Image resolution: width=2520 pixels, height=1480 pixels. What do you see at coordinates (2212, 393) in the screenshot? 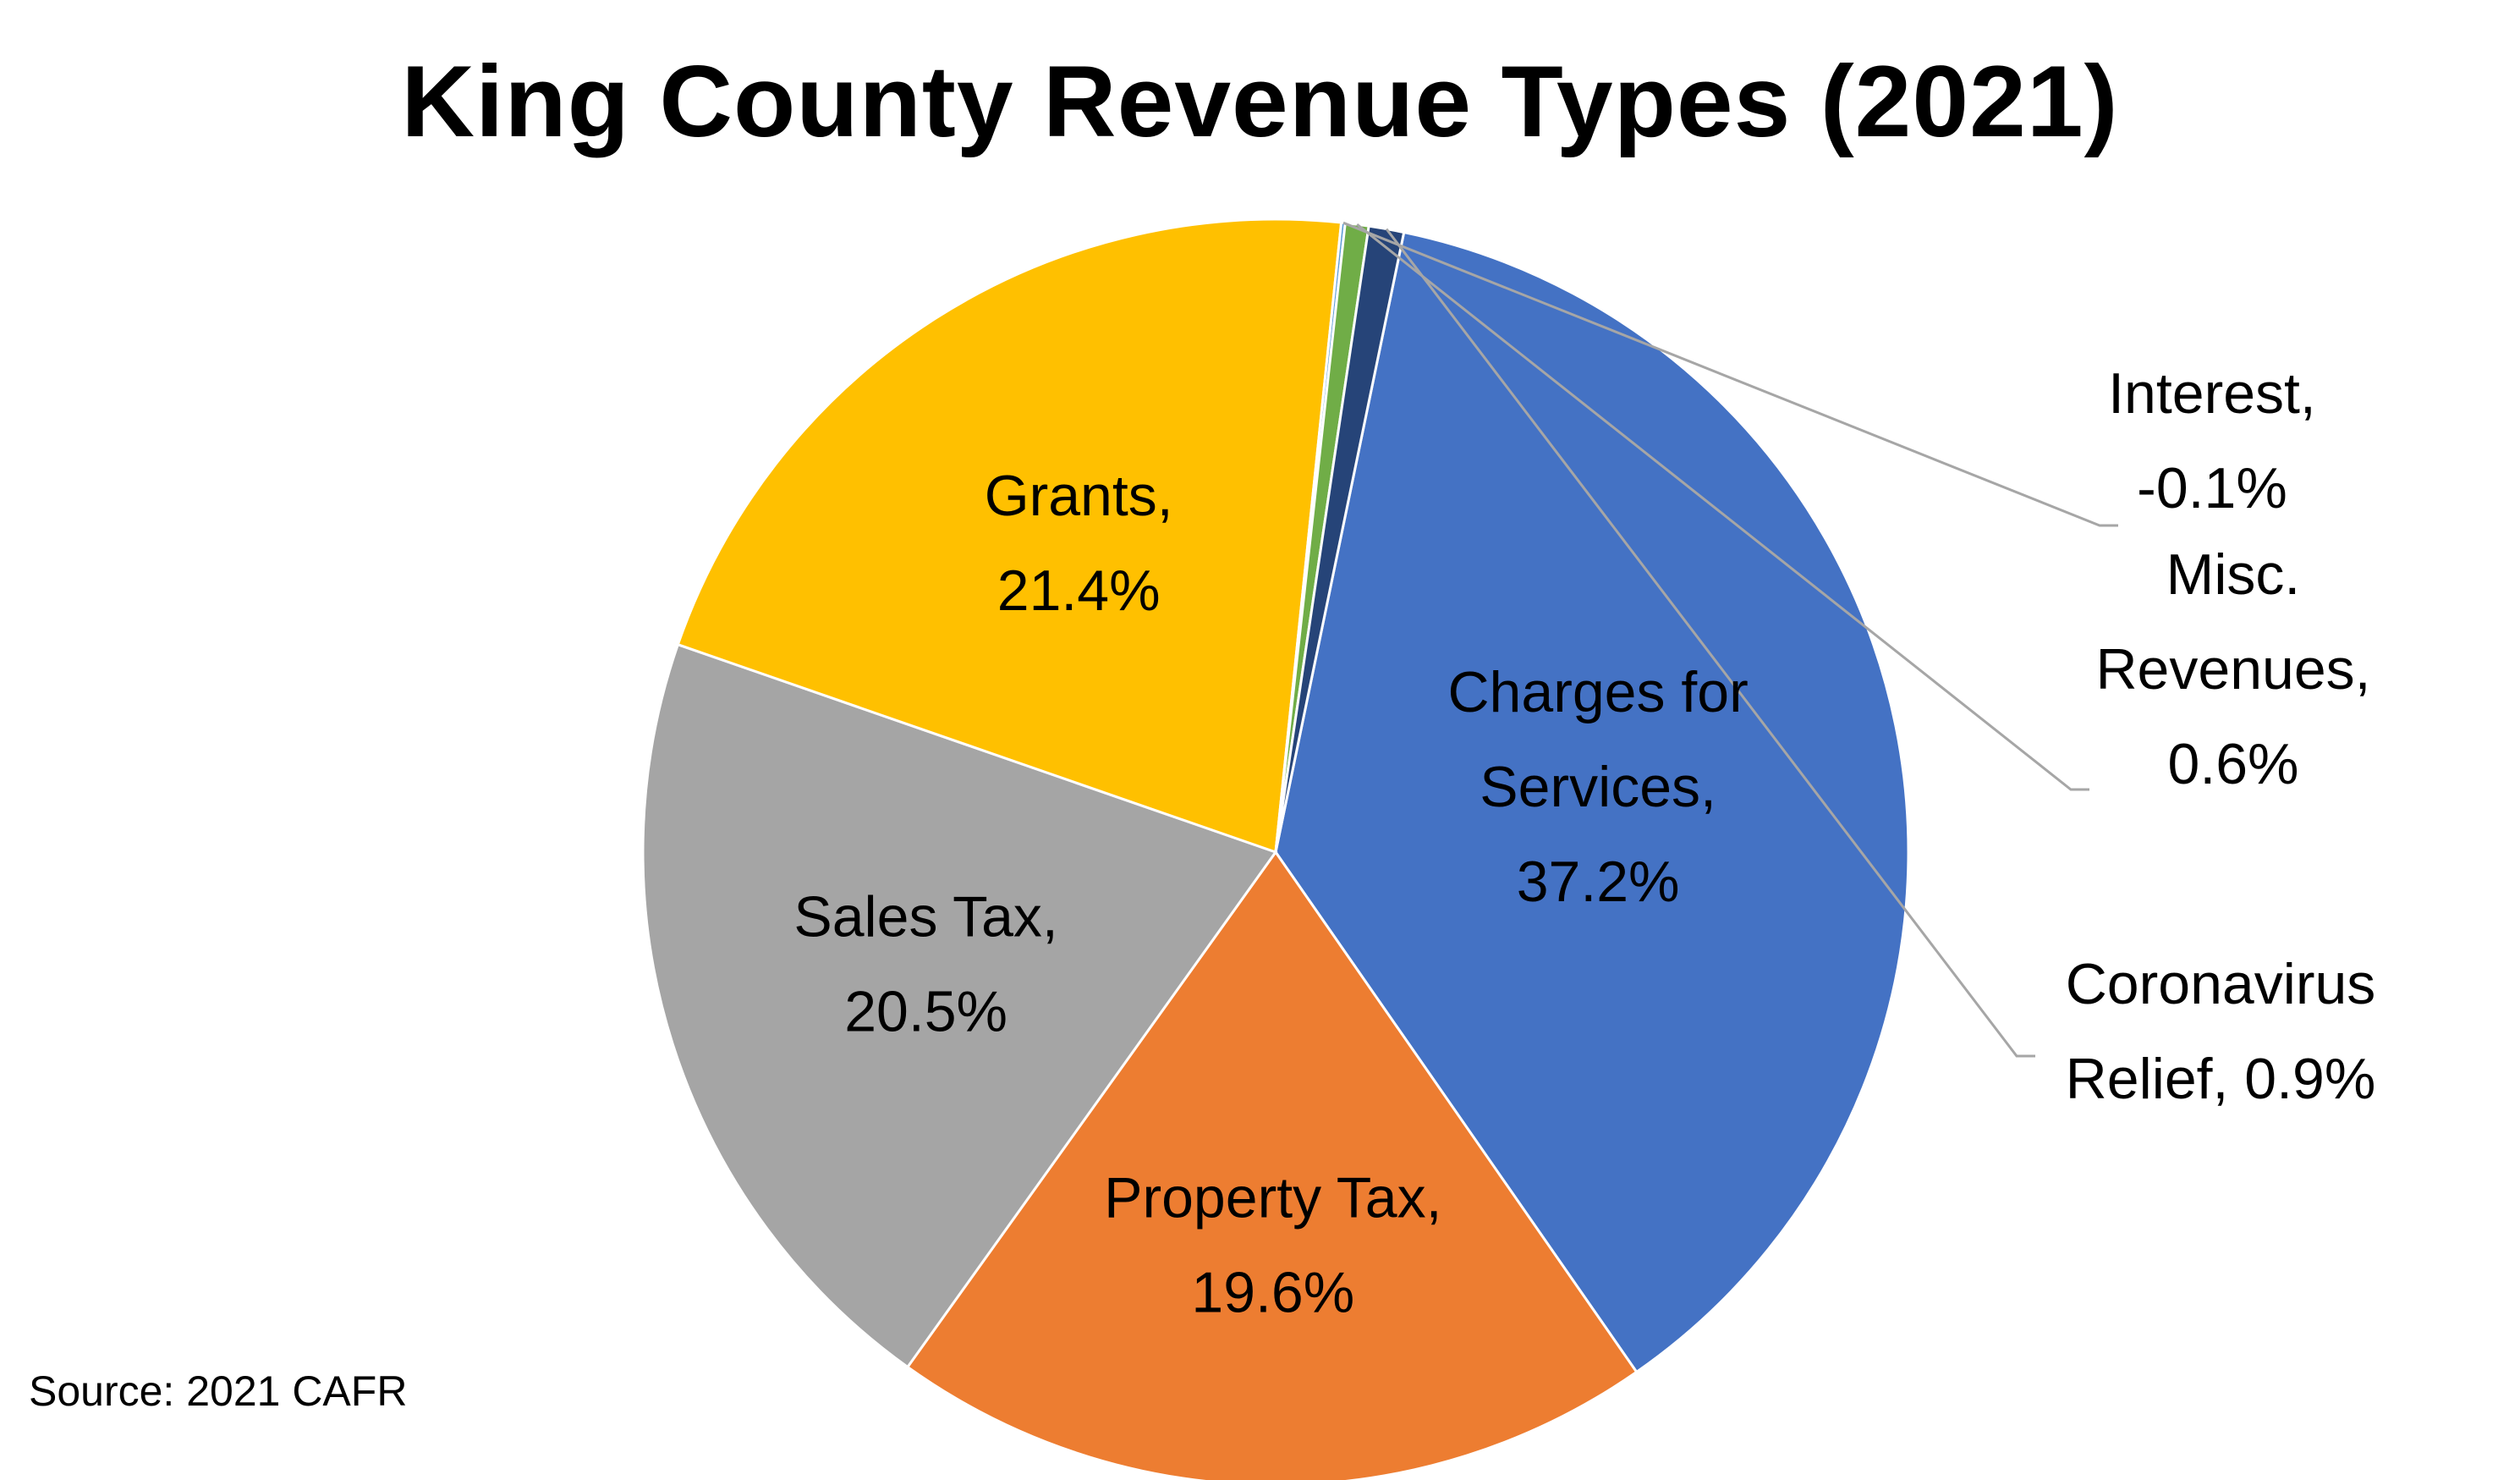
I see `data-label-line: Interest,` at bounding box center [2212, 393].